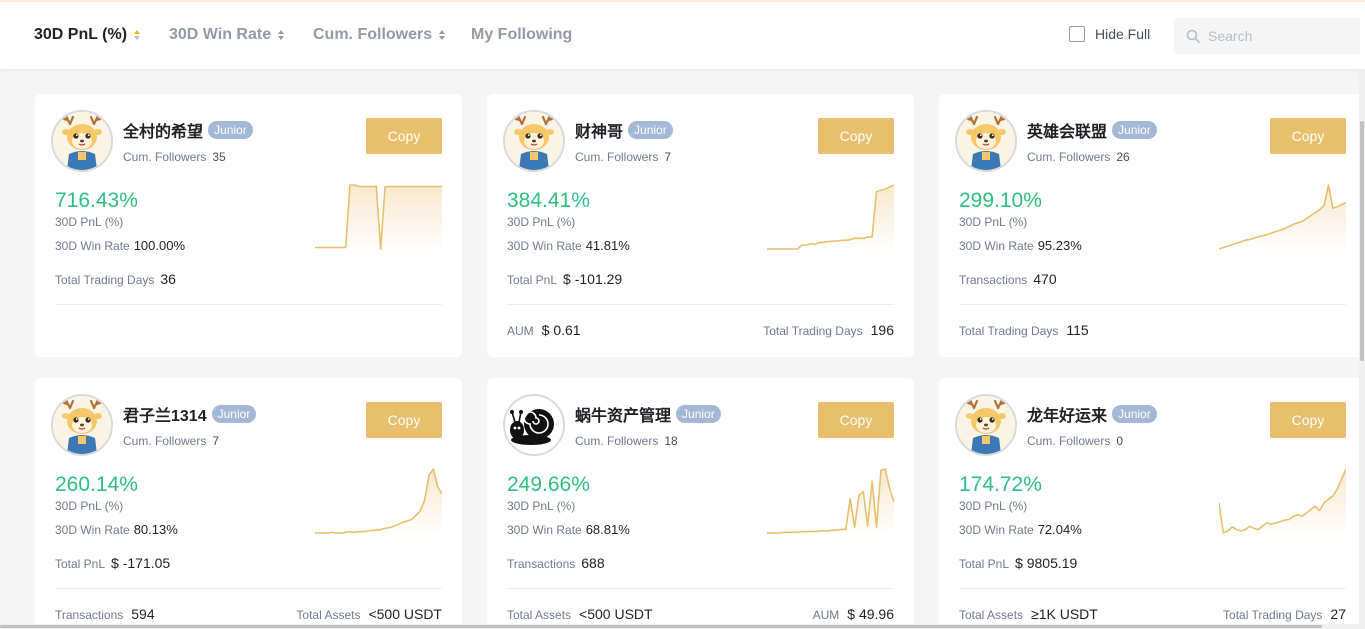 The width and height of the screenshot is (1365, 629). I want to click on trader-name: 全村的希望, so click(163, 132).